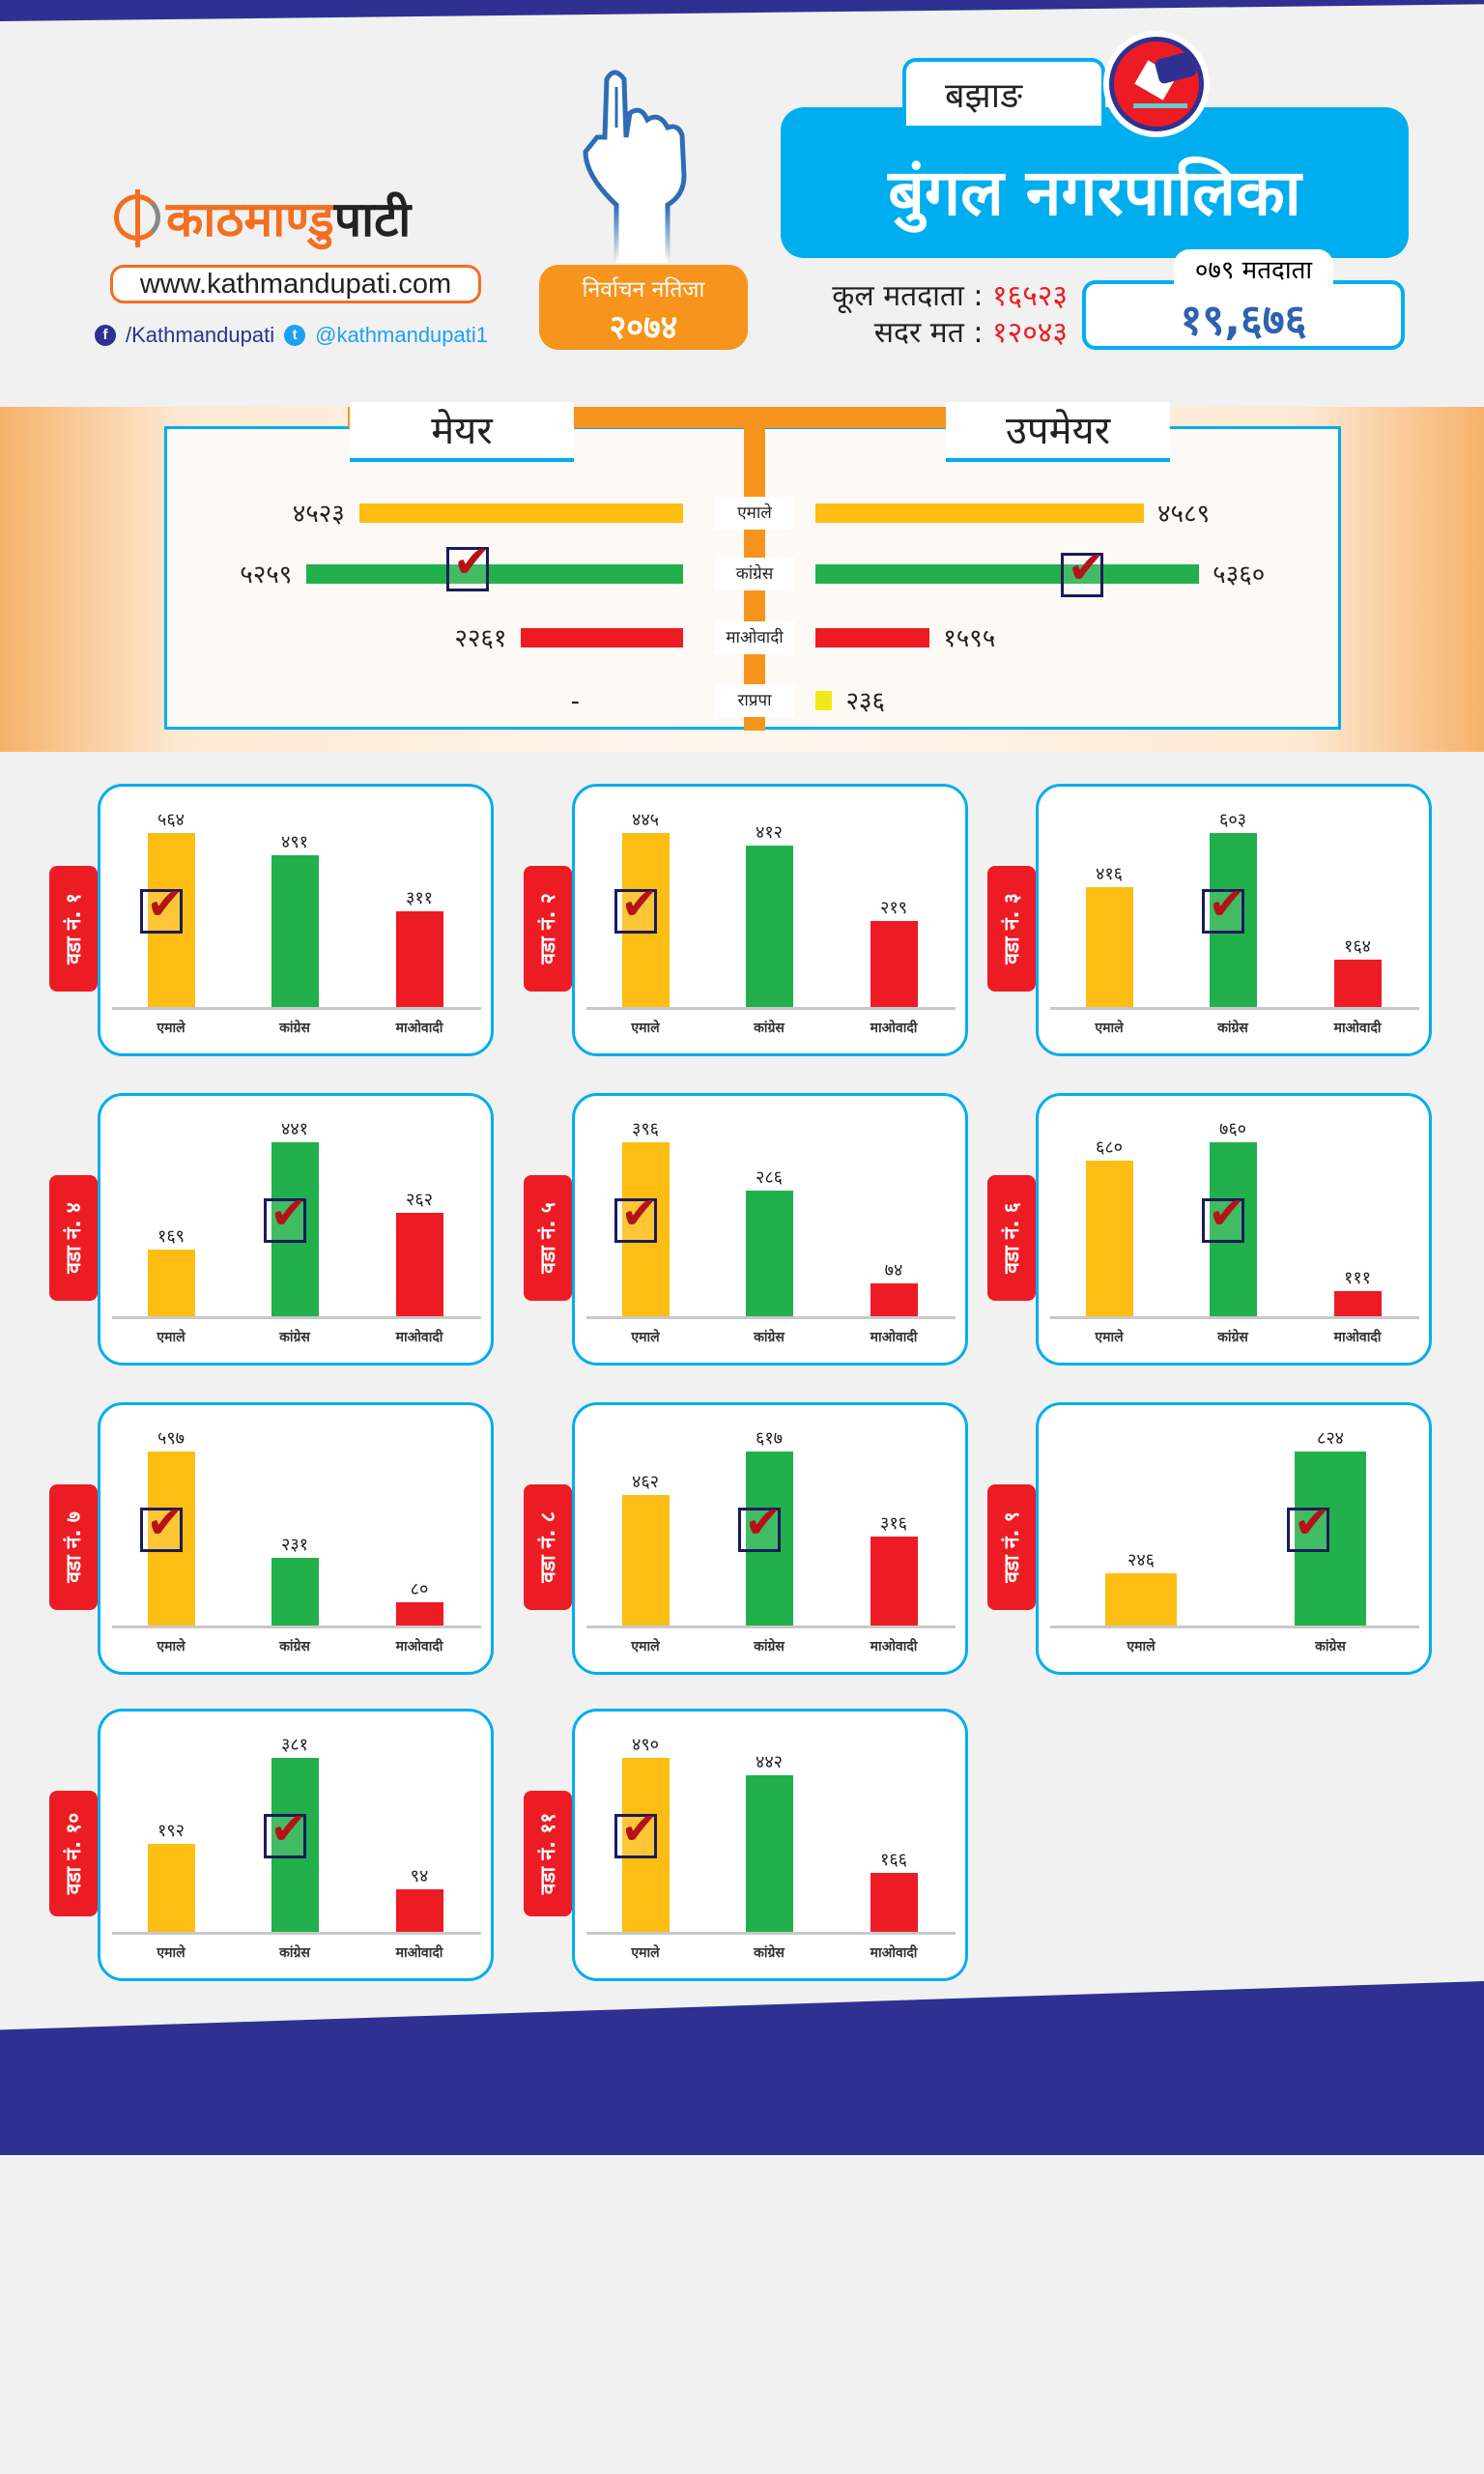 The image size is (1484, 2474). What do you see at coordinates (646, 1745) in the screenshot?
I see `ward-votes: ४९०` at bounding box center [646, 1745].